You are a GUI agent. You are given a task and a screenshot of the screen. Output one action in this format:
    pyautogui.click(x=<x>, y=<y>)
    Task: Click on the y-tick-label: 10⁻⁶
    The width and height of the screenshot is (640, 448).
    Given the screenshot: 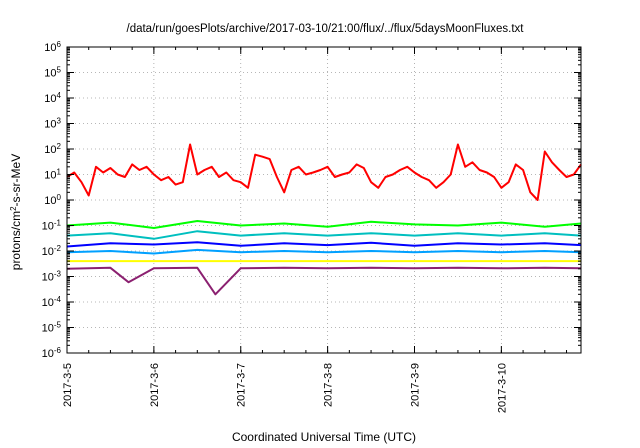 What is the action you would take?
    pyautogui.click(x=52, y=353)
    